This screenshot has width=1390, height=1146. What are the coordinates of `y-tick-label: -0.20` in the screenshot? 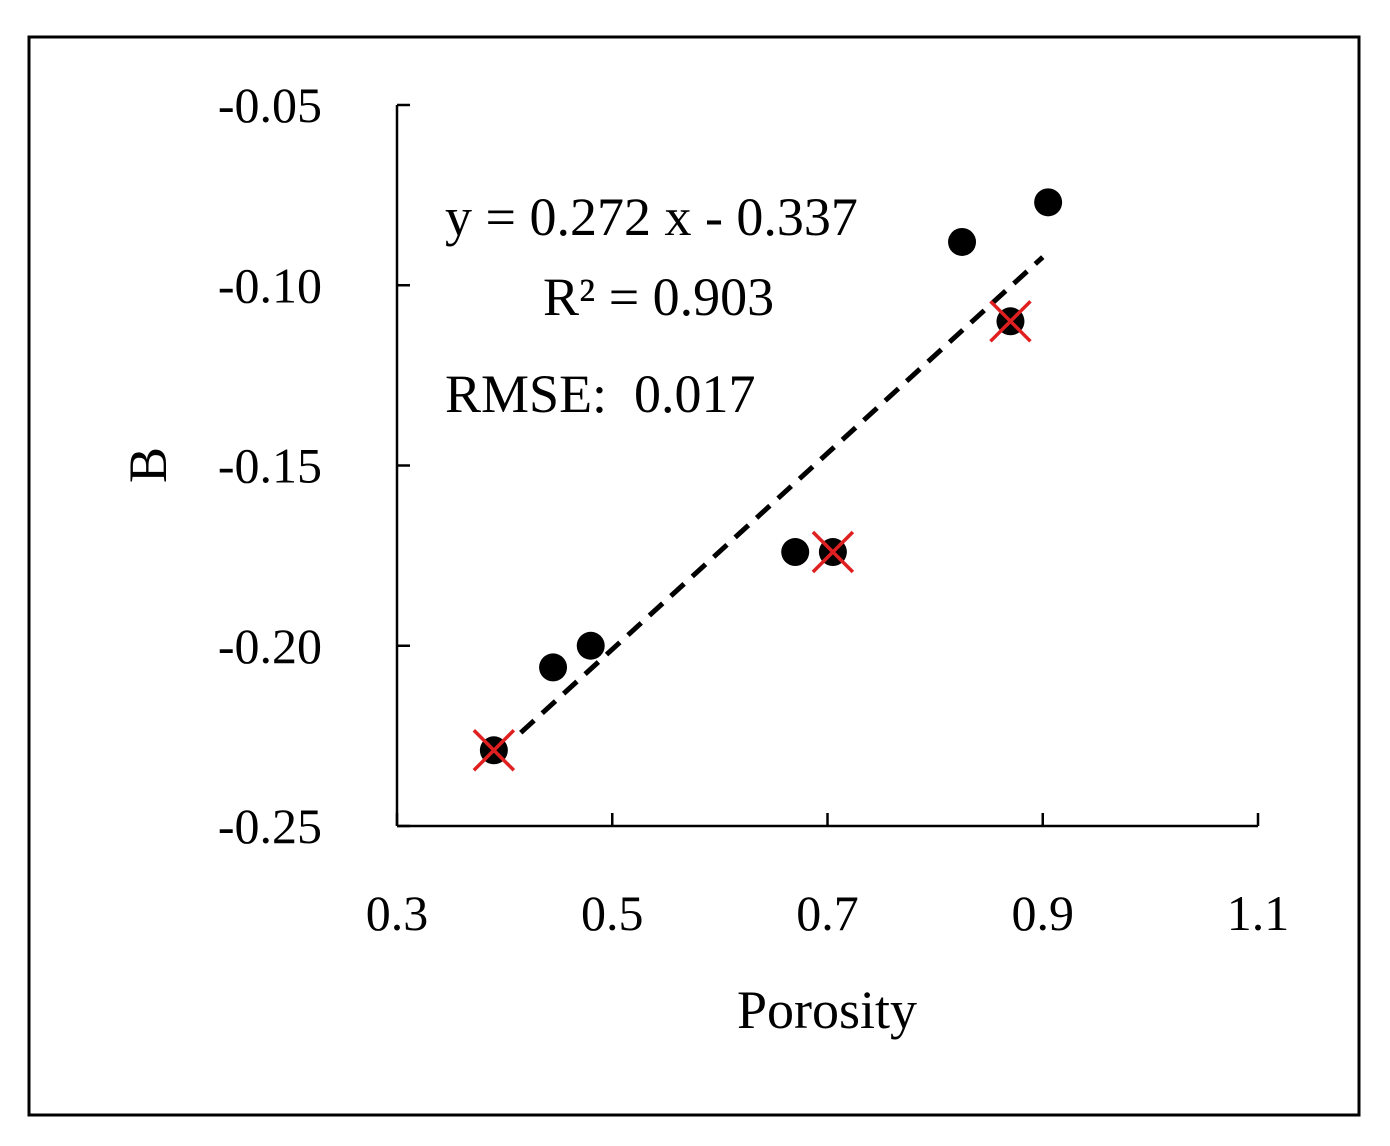 It's located at (270, 646).